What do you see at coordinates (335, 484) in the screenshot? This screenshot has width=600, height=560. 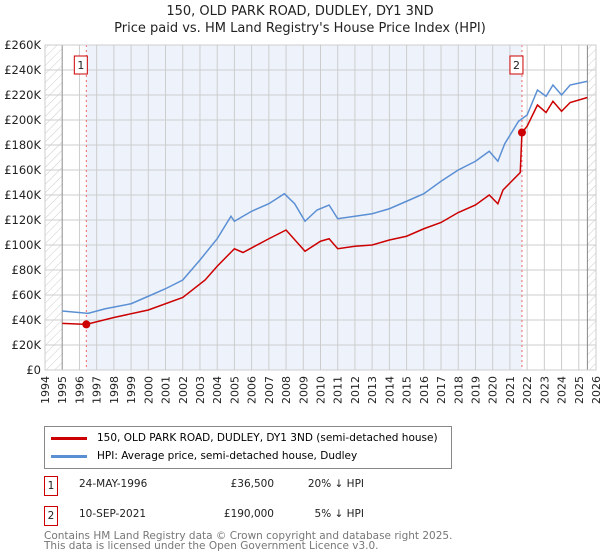 I see `transaction-hpi: 20% ↓ HPI` at bounding box center [335, 484].